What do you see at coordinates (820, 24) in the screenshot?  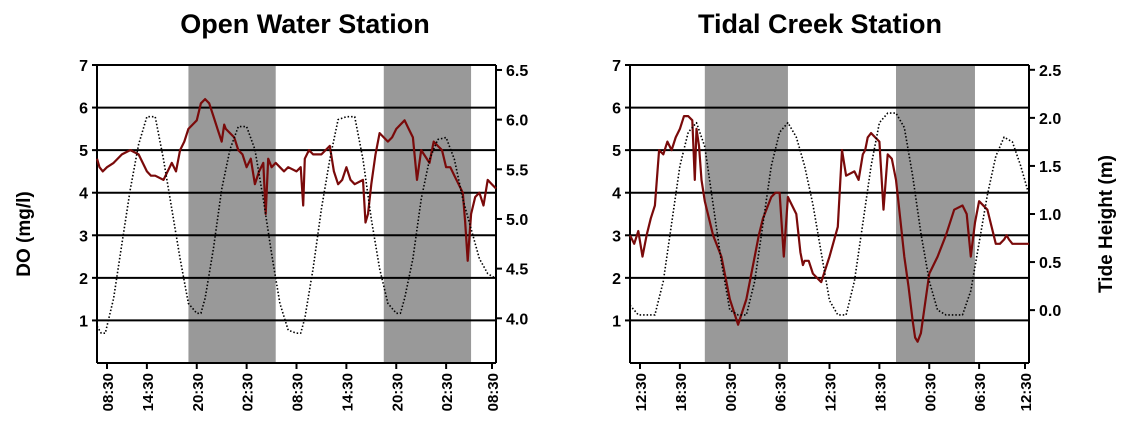 I see `chart-title: Tidal Creek Station` at bounding box center [820, 24].